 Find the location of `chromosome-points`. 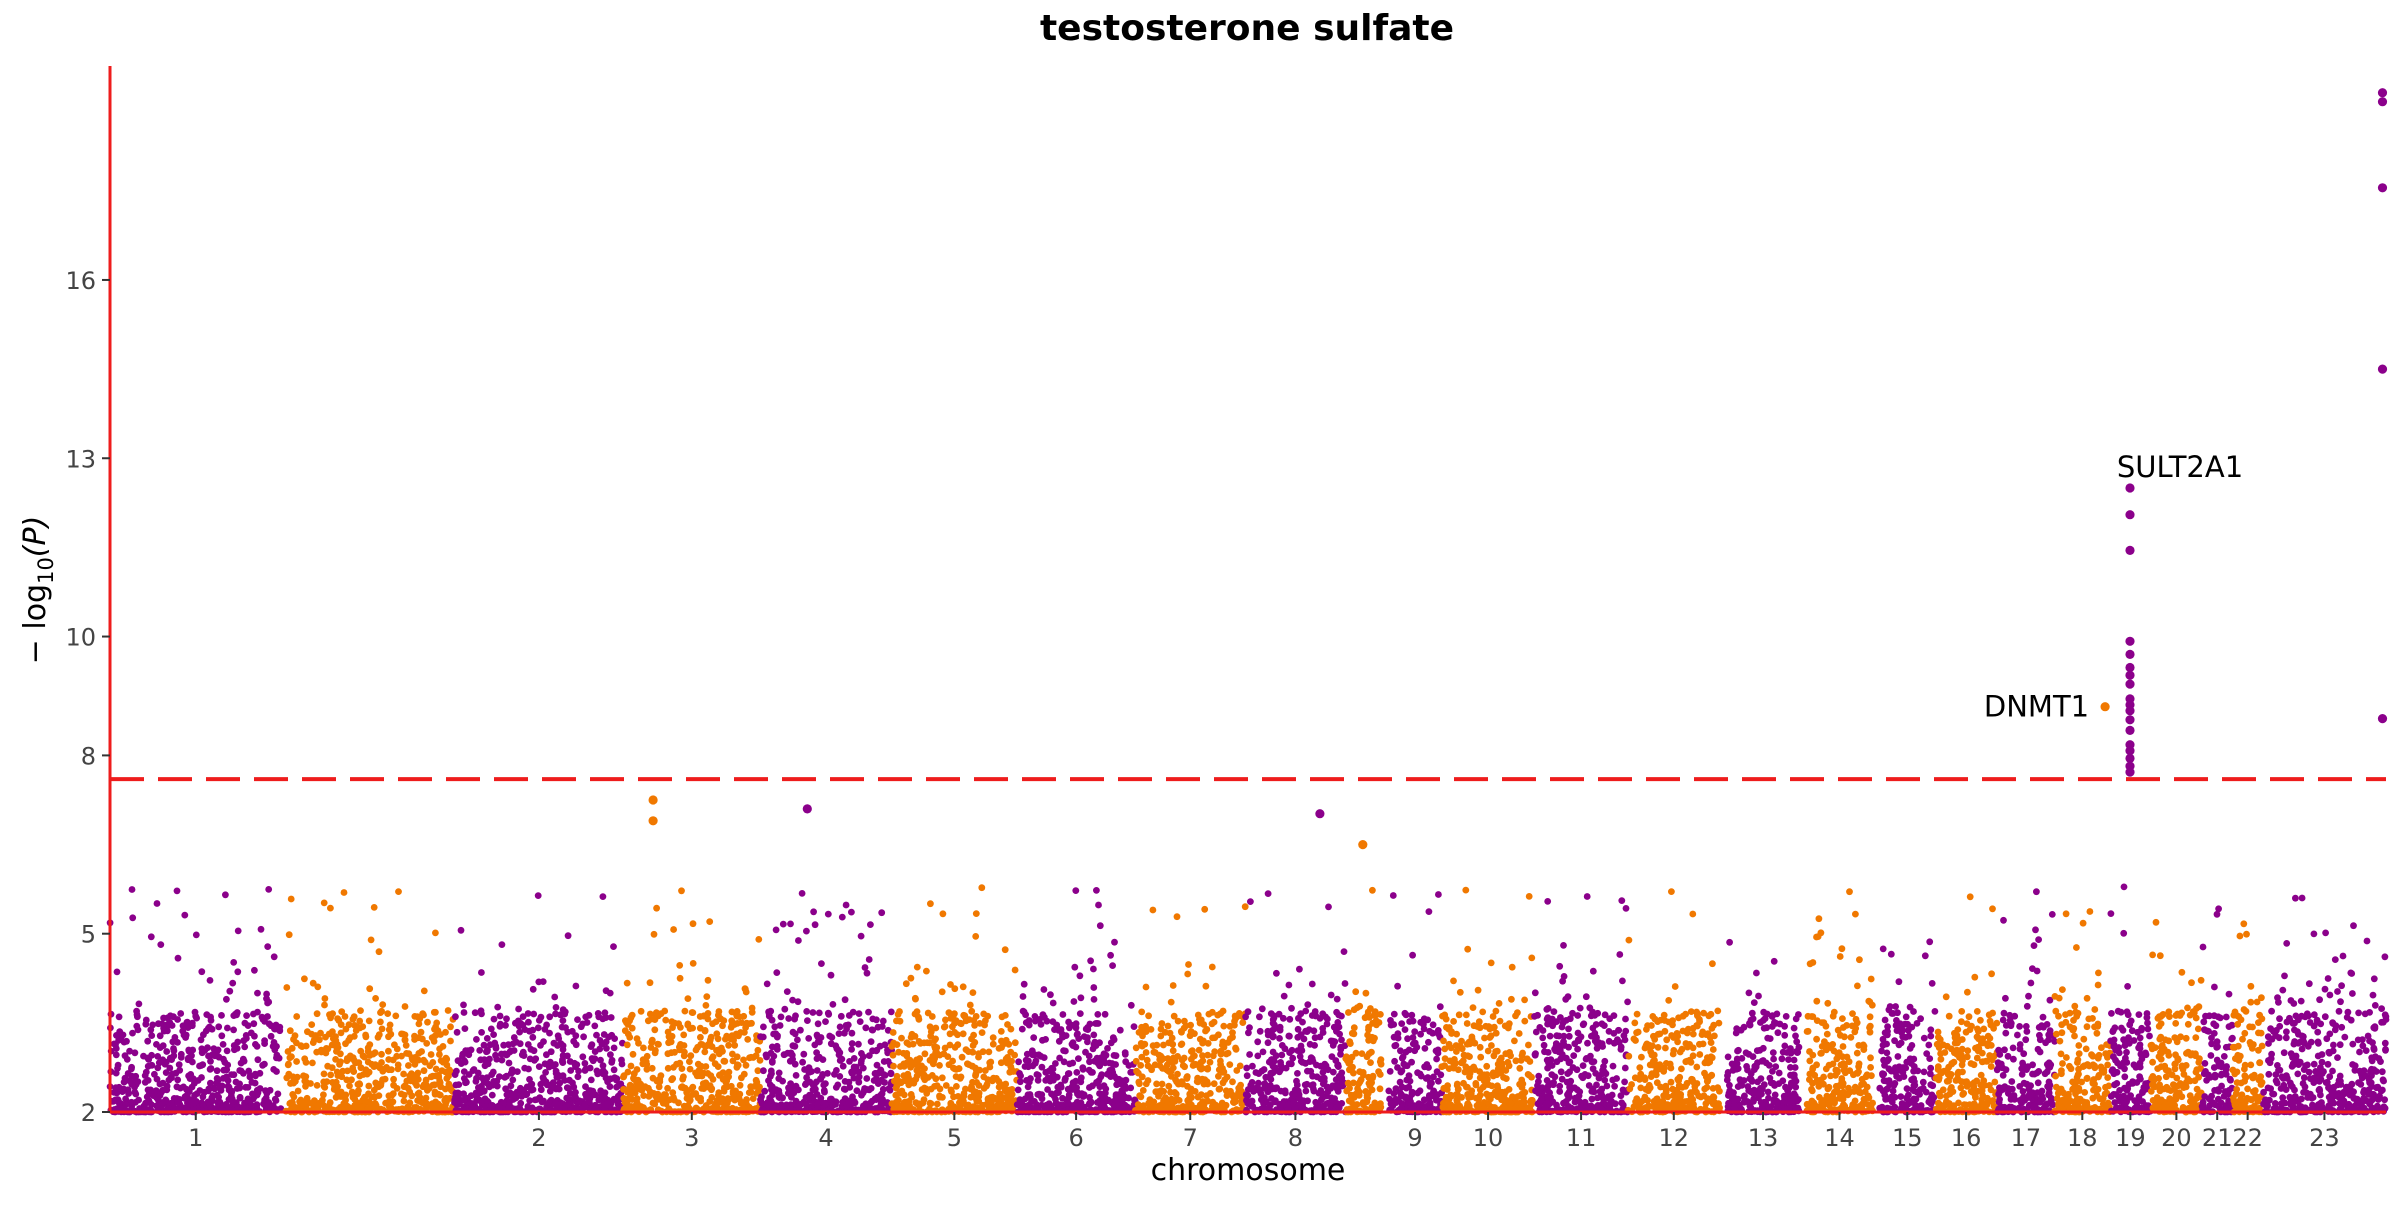

chromosome-points is located at coordinates (826, 1003).